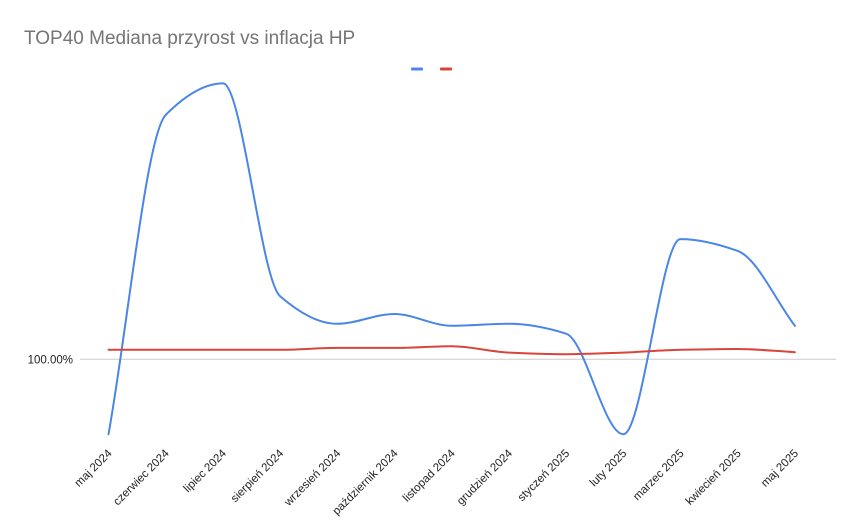  I want to click on x-tick-label: wrzesień 2024, so click(313, 478).